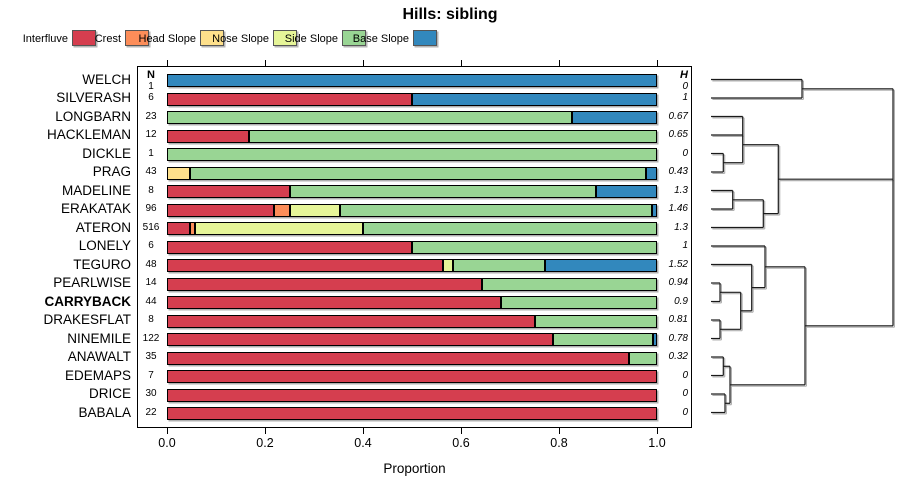 This screenshot has height=500, width=900. What do you see at coordinates (151, 135) in the screenshot?
I see `n-value: 12` at bounding box center [151, 135].